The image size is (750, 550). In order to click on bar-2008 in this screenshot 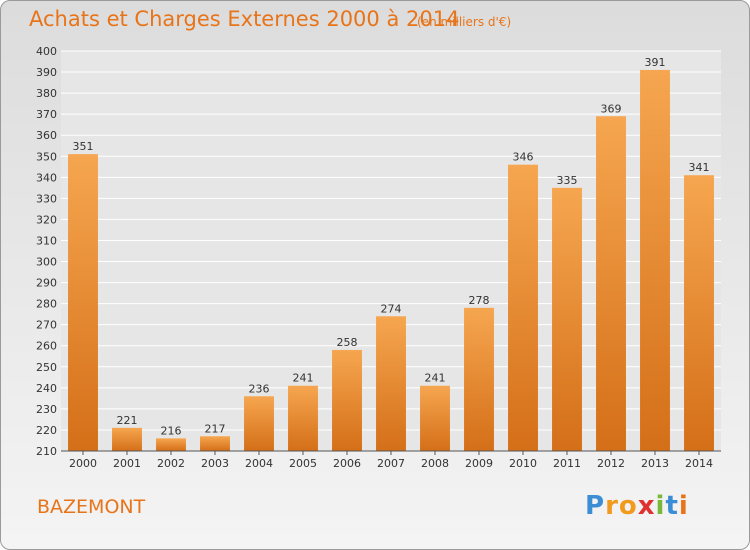, I will do `click(435, 418)`.